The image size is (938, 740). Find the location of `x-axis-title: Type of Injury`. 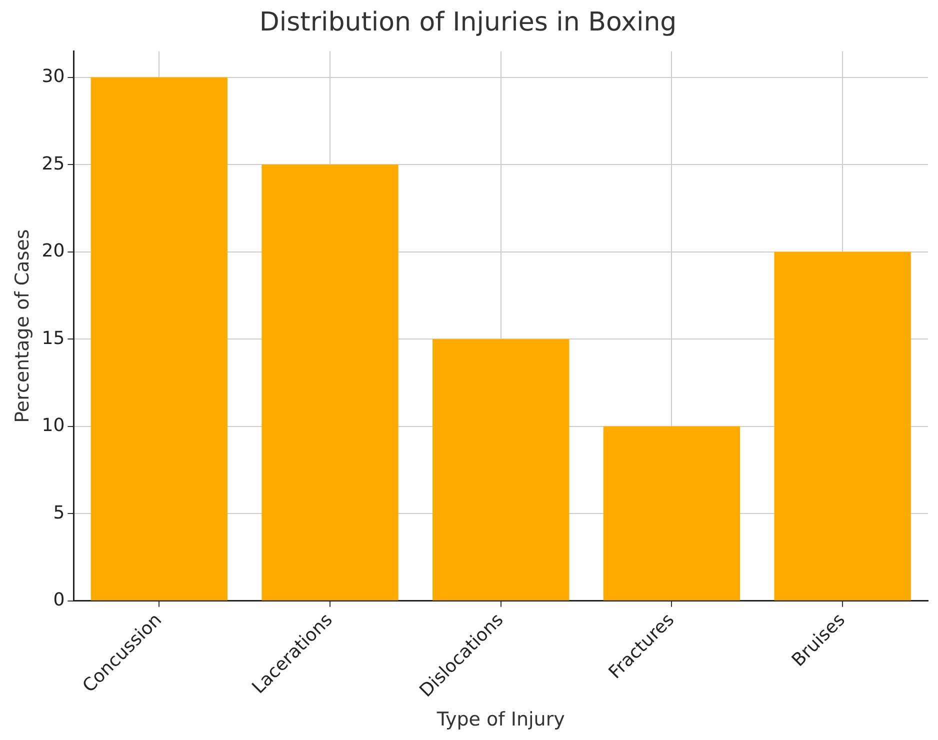

x-axis-title: Type of Injury is located at coordinates (500, 719).